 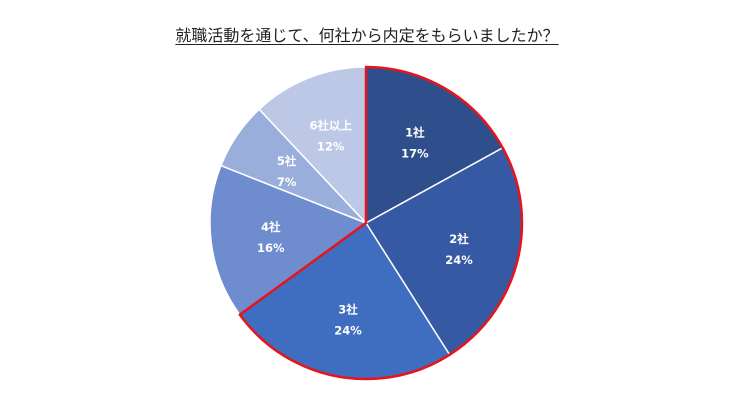 What do you see at coordinates (271, 227) in the screenshot?
I see `slice-category-label: 4社` at bounding box center [271, 227].